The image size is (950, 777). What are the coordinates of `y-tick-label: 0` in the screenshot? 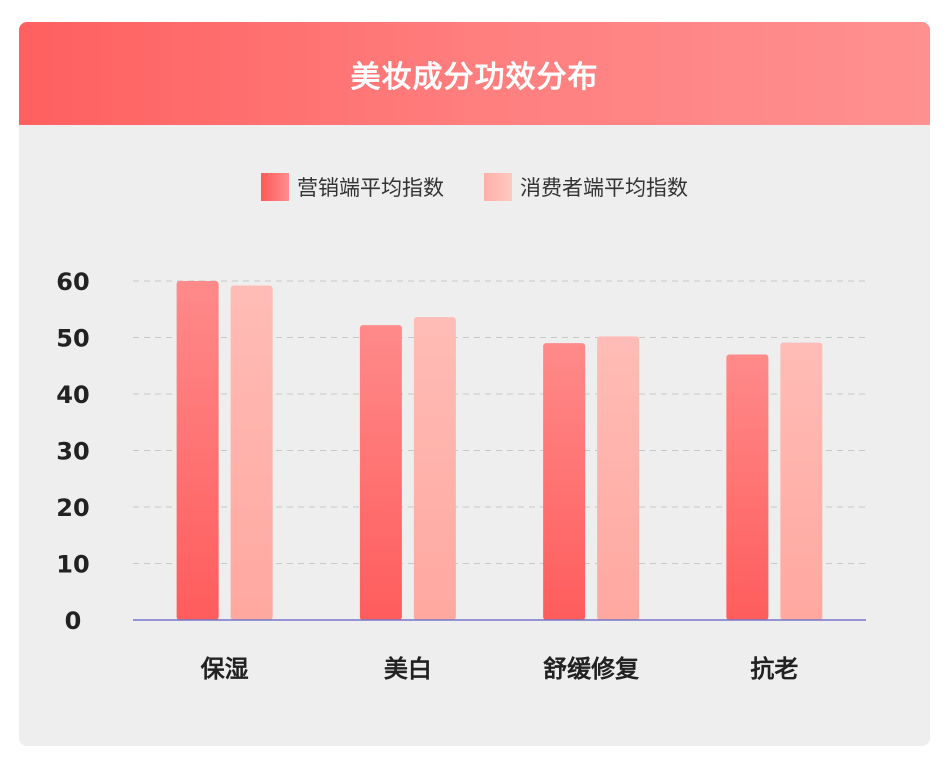 It's located at (73, 621).